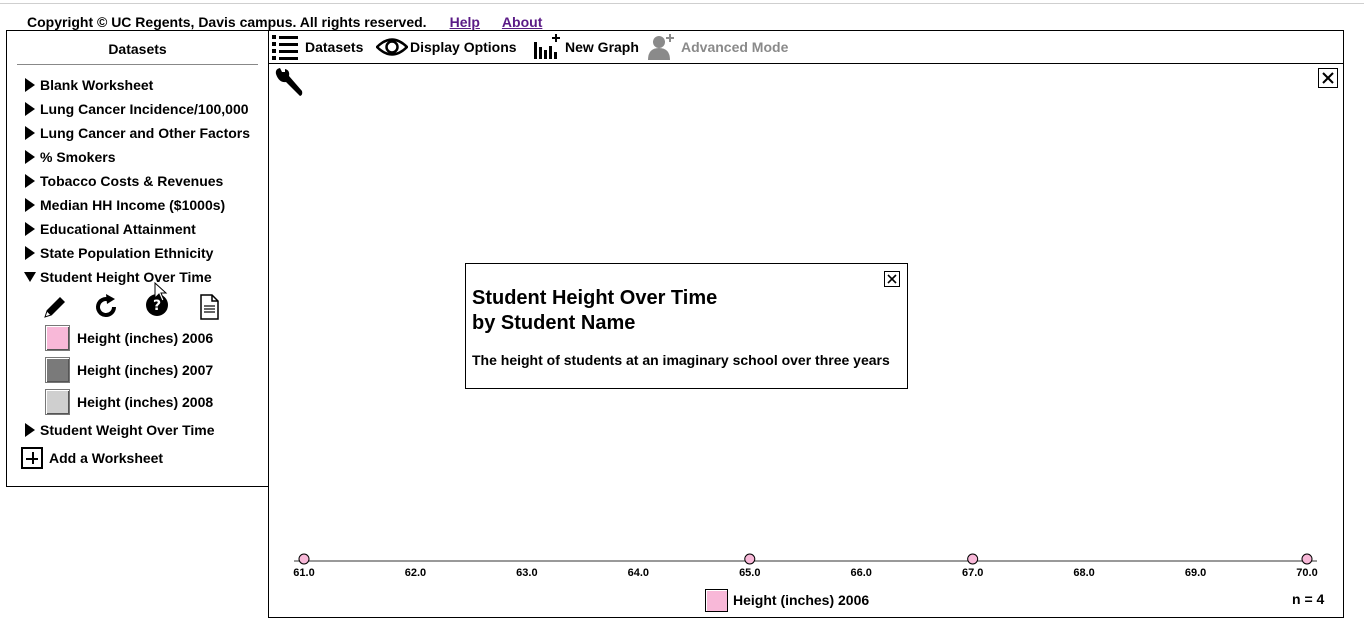 This screenshot has height=636, width=1364. Describe the element at coordinates (131, 308) in the screenshot. I see `dataset-tools: ?` at that location.